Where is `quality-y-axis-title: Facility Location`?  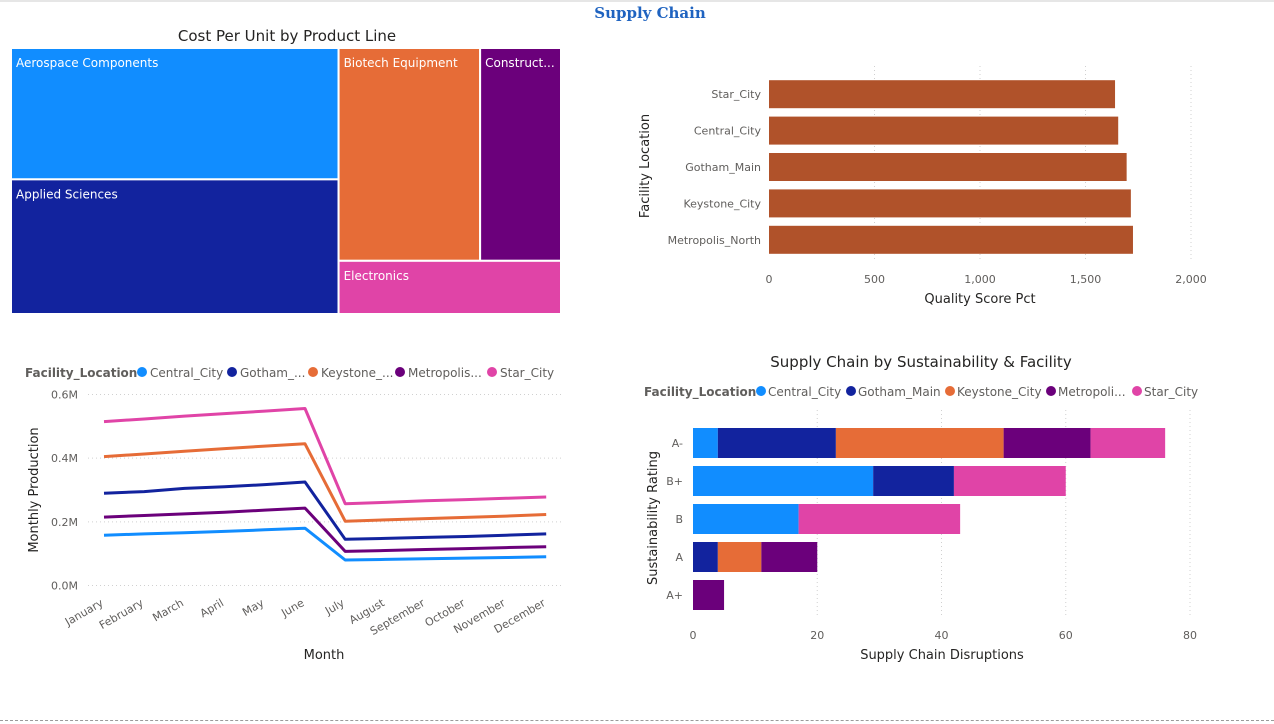
quality-y-axis-title: Facility Location is located at coordinates (645, 166).